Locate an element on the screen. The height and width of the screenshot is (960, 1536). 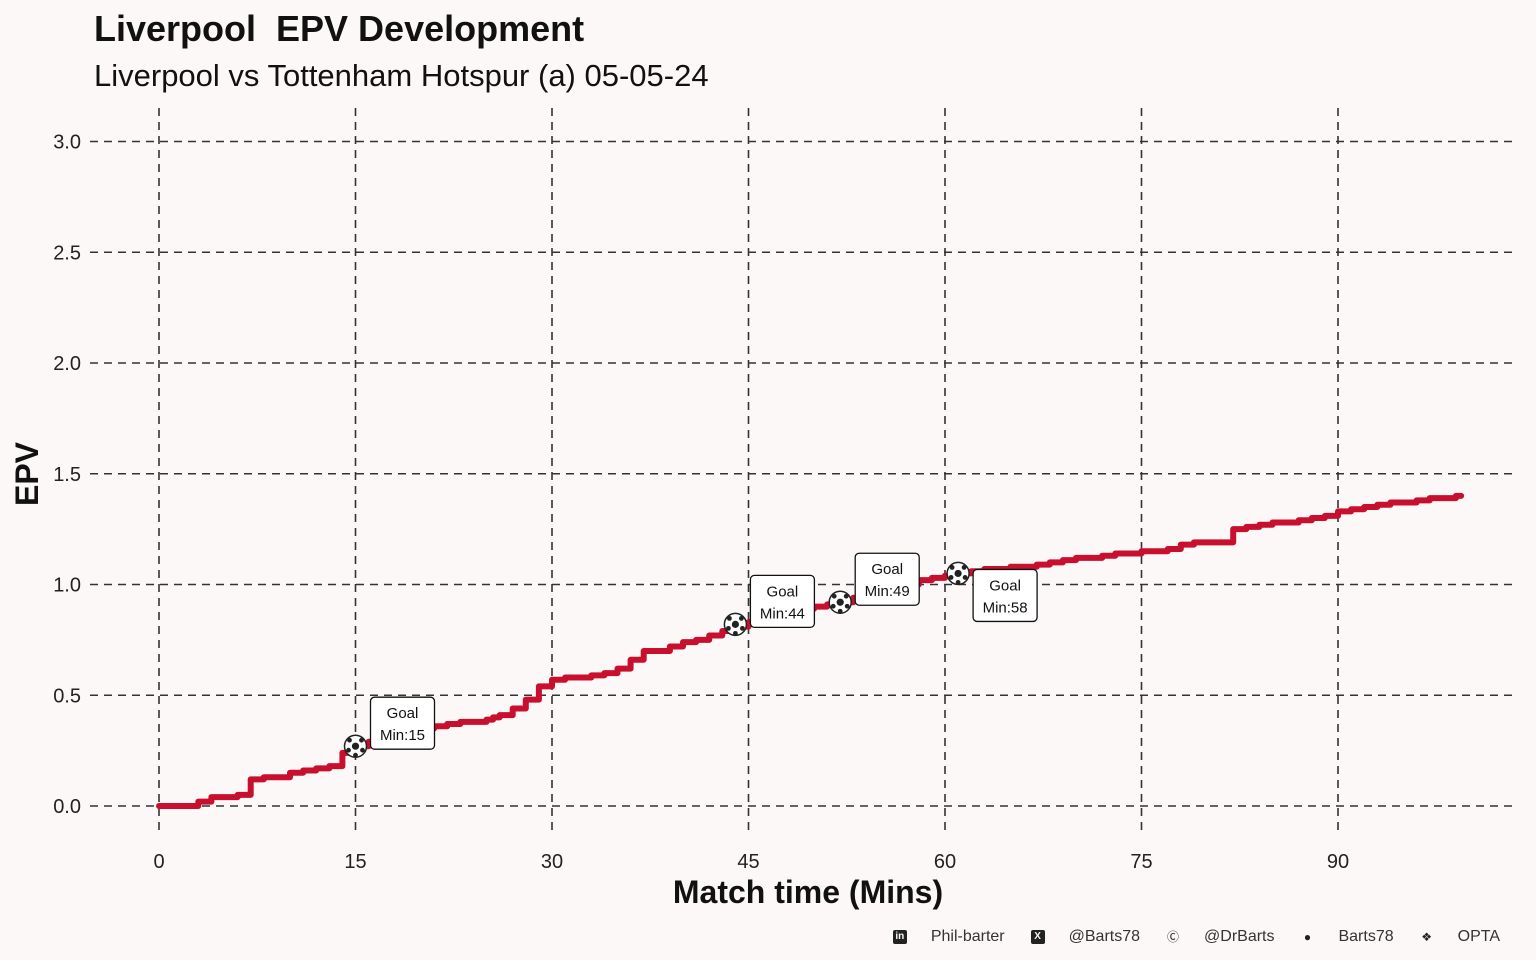
goal-label-minute: Min:44 is located at coordinates (782, 613).